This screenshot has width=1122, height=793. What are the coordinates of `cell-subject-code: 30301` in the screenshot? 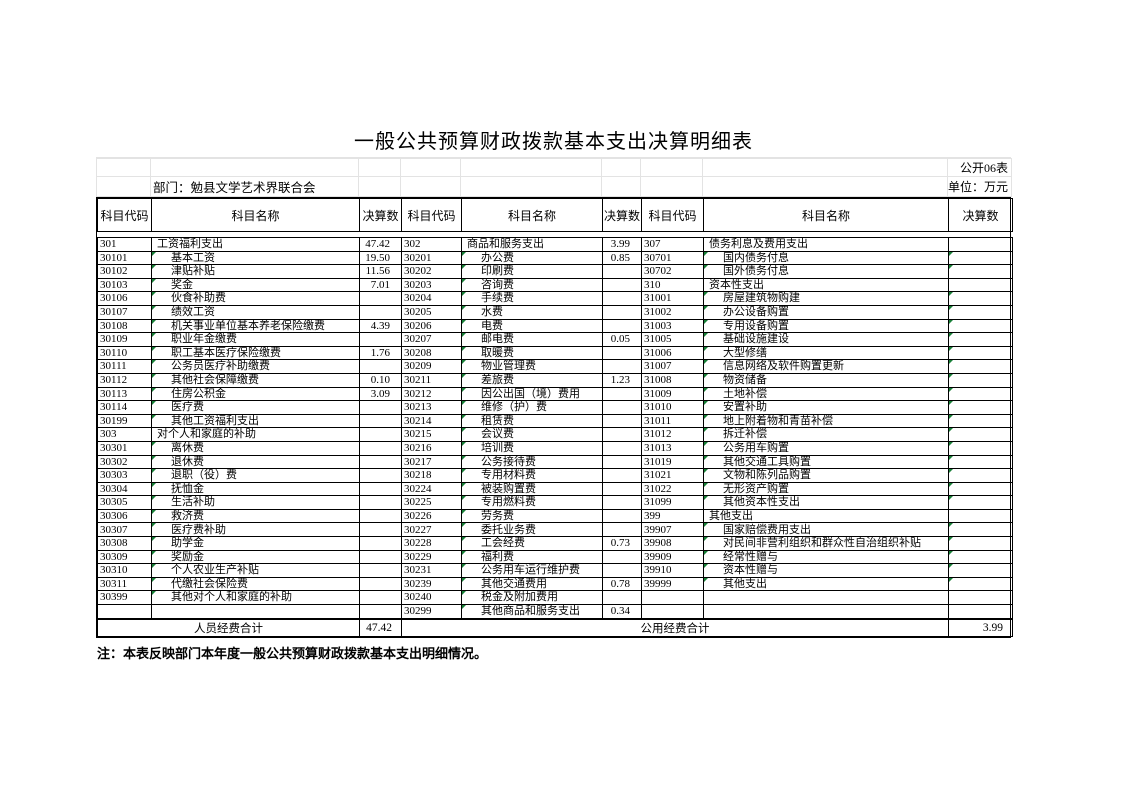 It's located at (124, 448).